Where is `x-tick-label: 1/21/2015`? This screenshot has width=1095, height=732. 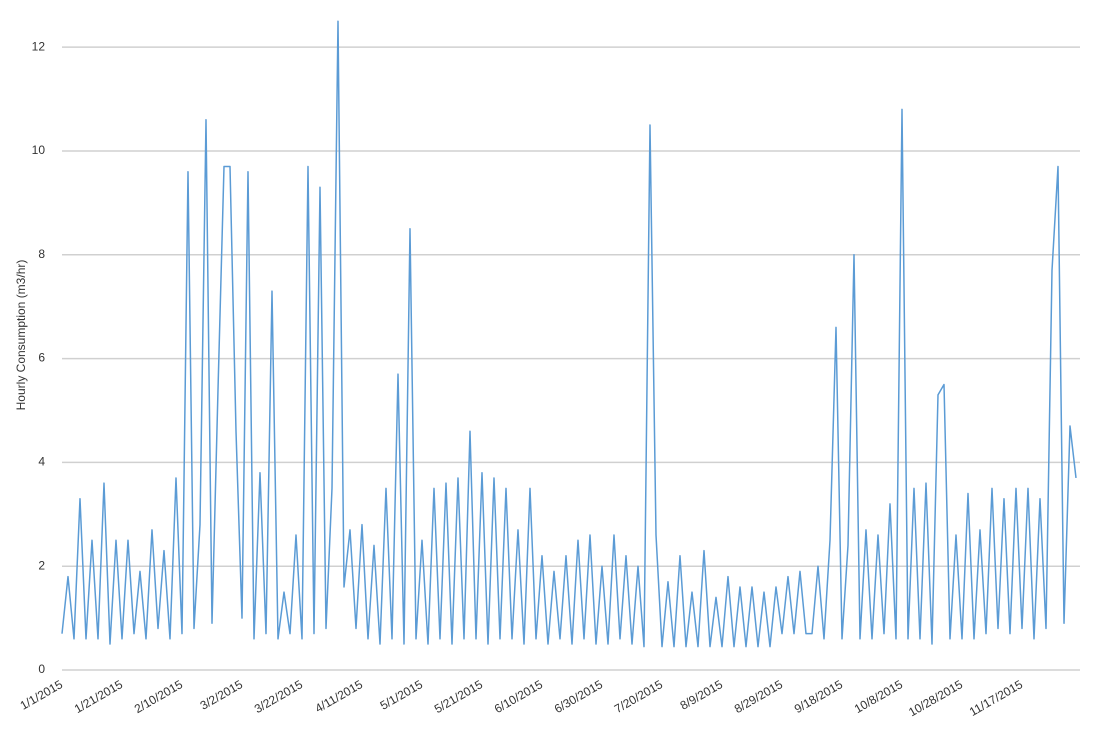
x-tick-label: 1/21/2015 is located at coordinates (99, 696).